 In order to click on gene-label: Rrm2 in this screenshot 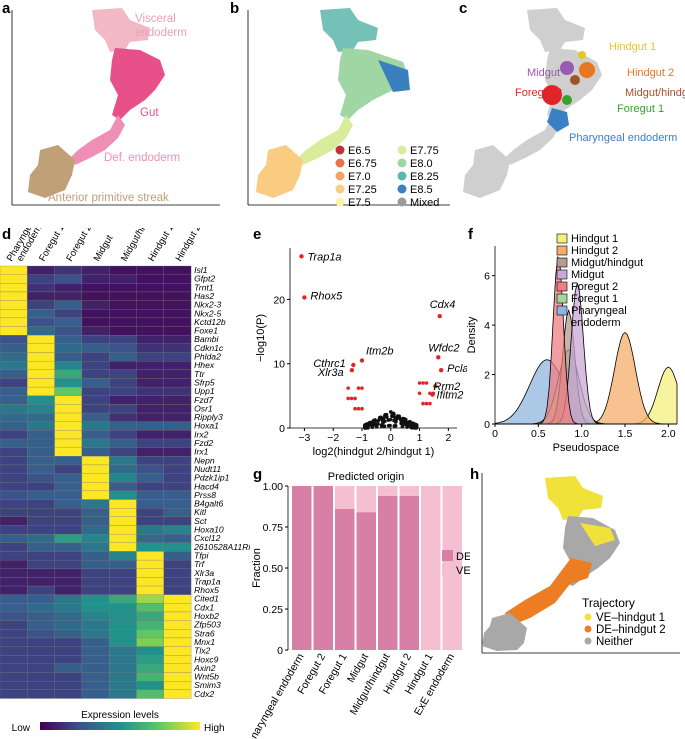, I will do `click(446, 387)`.